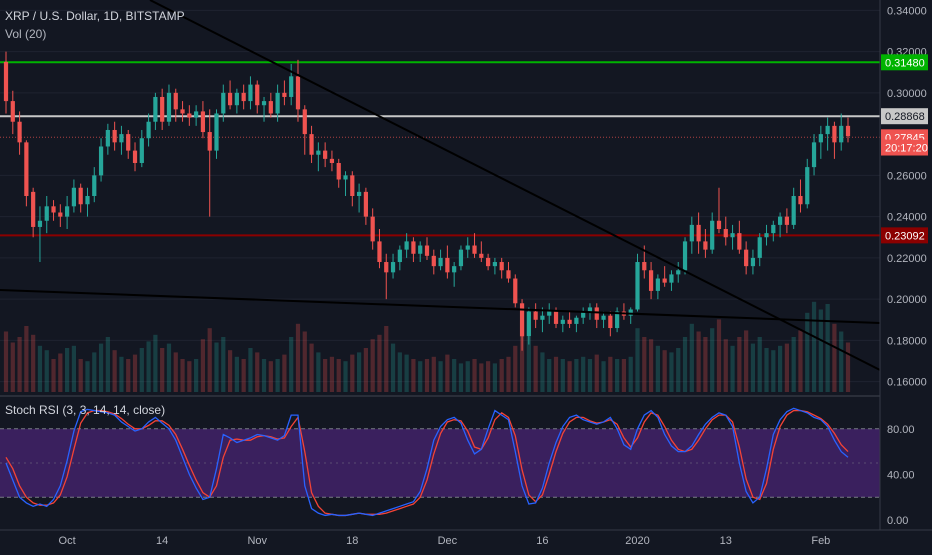 This screenshot has height=555, width=932. Describe the element at coordinates (905, 236) in the screenshot. I see `price-label-text: 0.23092` at that location.